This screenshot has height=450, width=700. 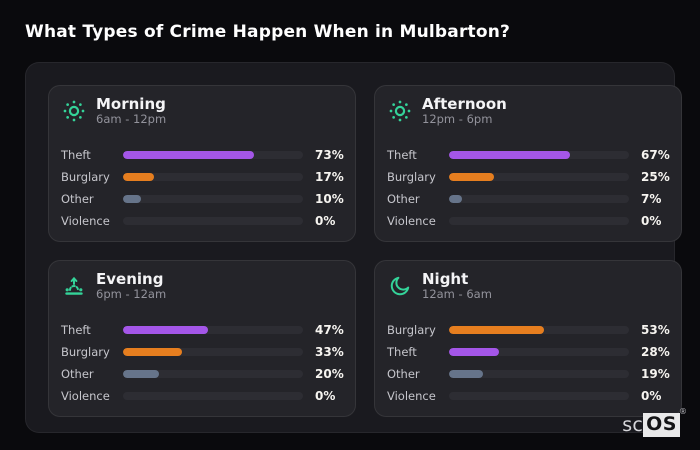 I want to click on crime-row-other: Other 10%, so click(x=202, y=199).